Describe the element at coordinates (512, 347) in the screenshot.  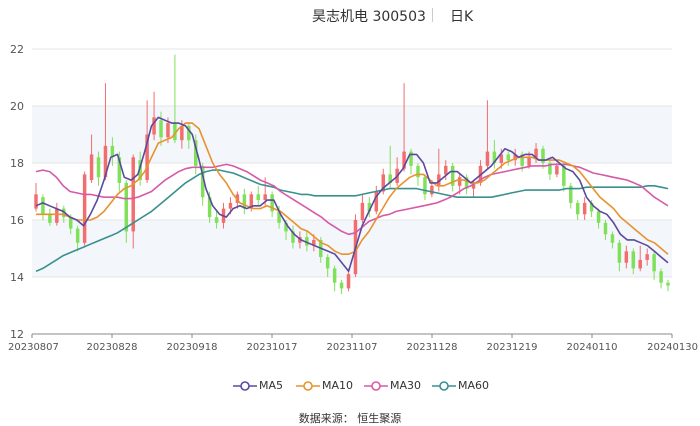
I see `x-tick-label-20231219: 20231219` at that location.